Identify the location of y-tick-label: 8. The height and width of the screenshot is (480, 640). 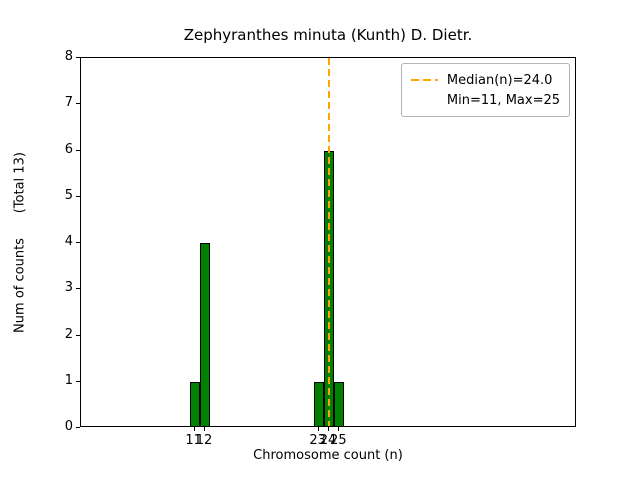
(68, 56).